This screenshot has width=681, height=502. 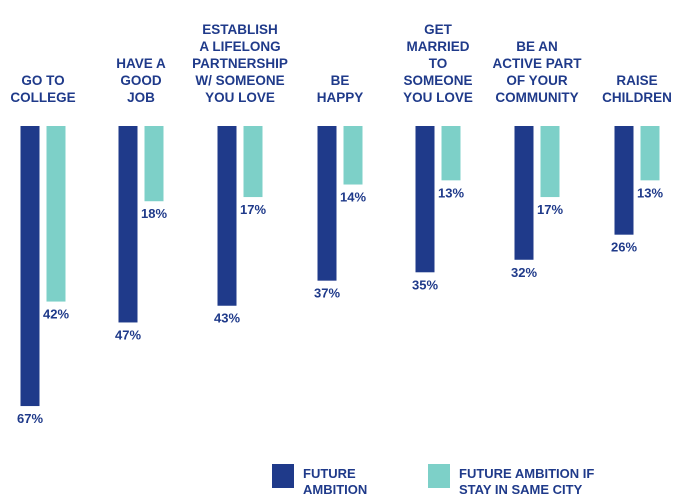 What do you see at coordinates (141, 80) in the screenshot?
I see `category-label: HAVE A GOOD JOB` at bounding box center [141, 80].